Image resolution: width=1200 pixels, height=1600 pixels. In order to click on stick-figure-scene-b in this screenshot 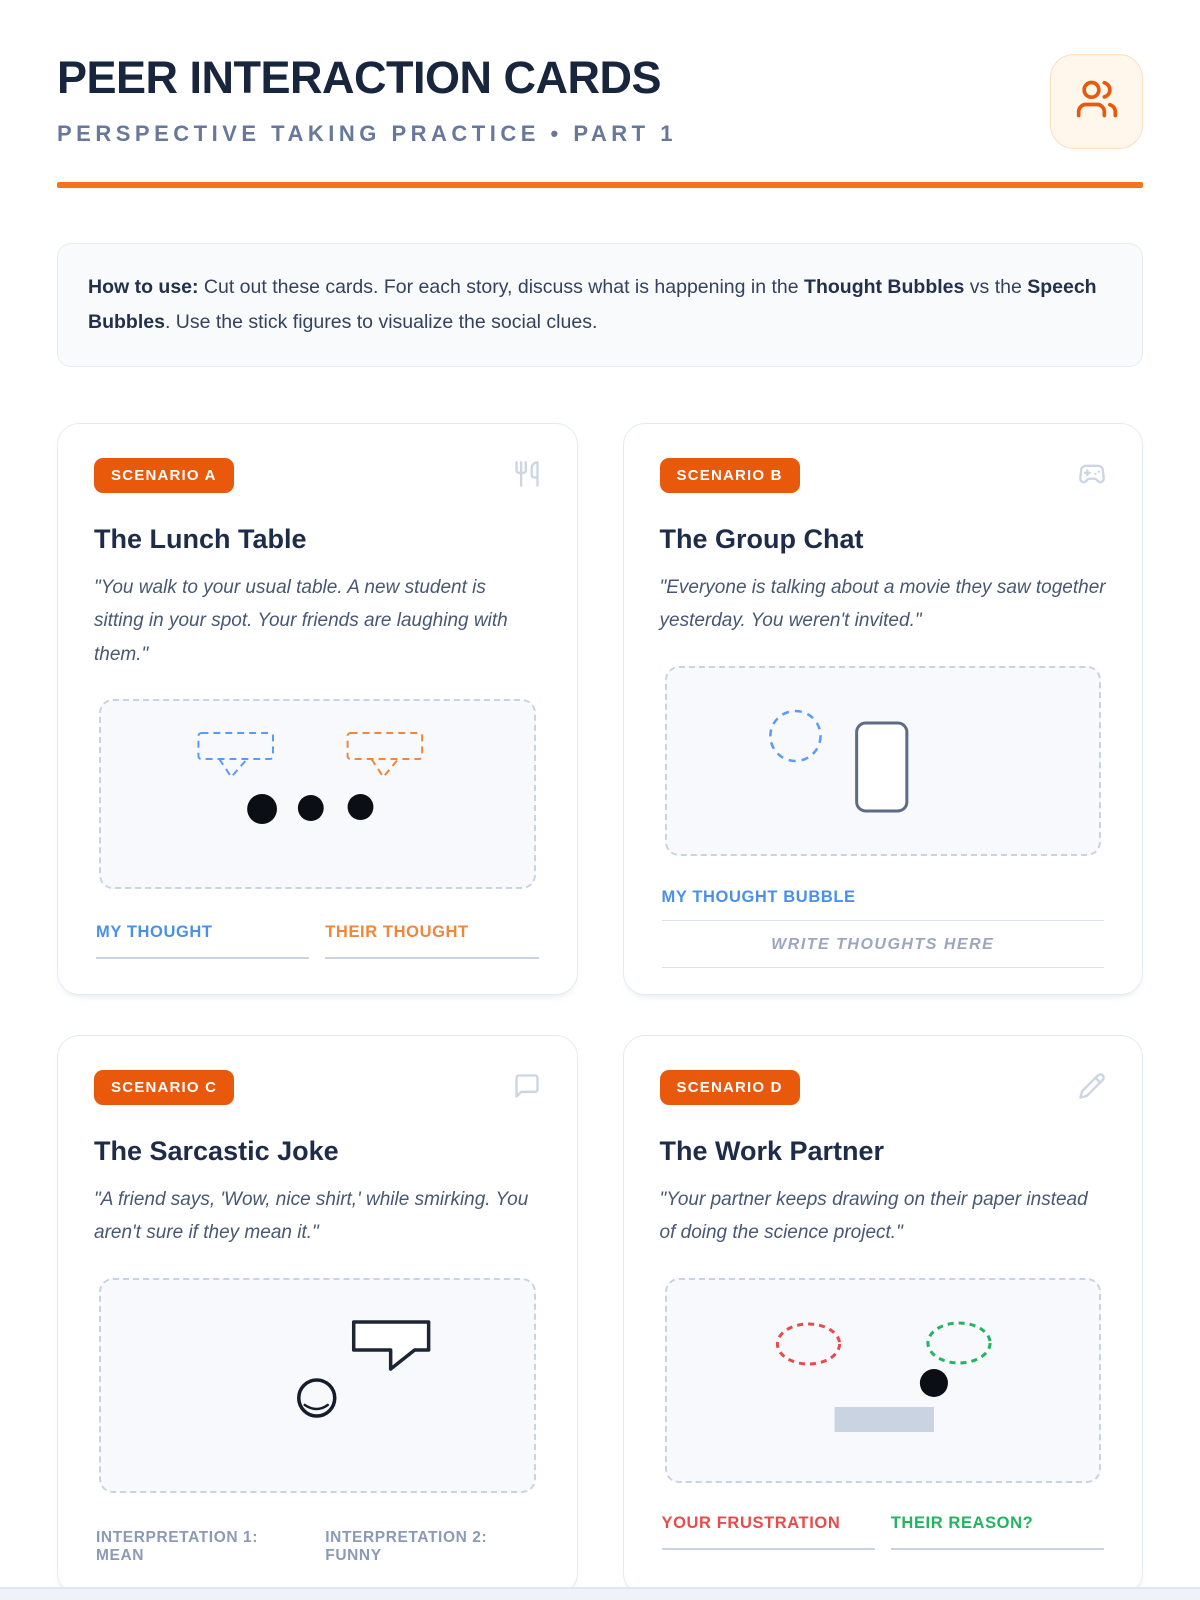, I will do `click(882, 760)`.